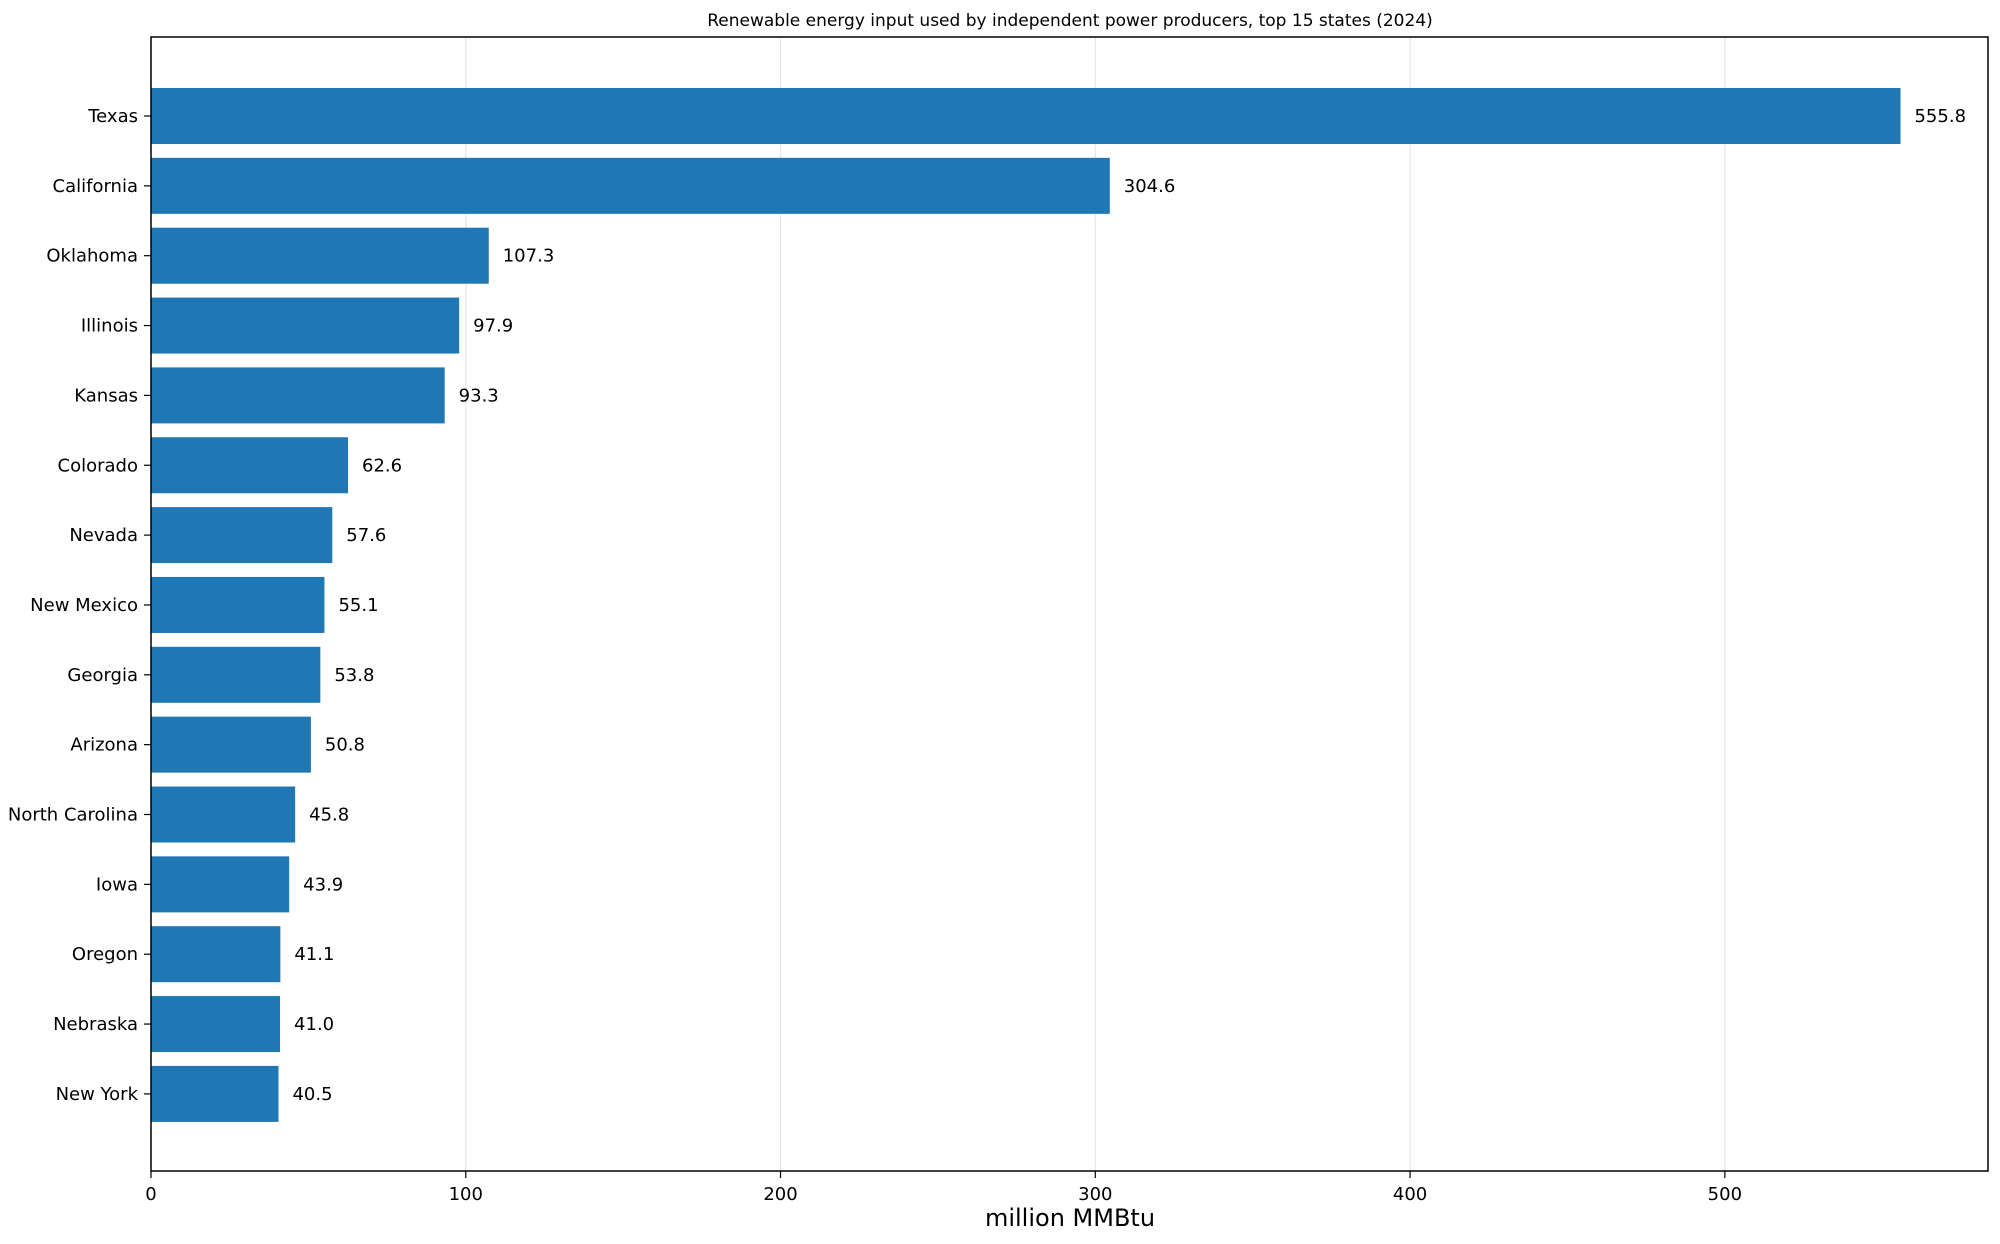 The width and height of the screenshot is (2000, 1244). What do you see at coordinates (780, 1194) in the screenshot?
I see `x-tick-label: 200` at bounding box center [780, 1194].